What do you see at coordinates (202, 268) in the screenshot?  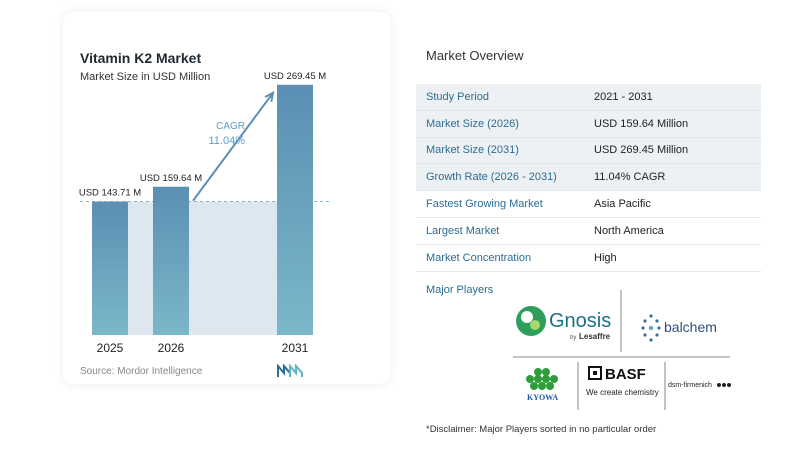 I see `area-band` at bounding box center [202, 268].